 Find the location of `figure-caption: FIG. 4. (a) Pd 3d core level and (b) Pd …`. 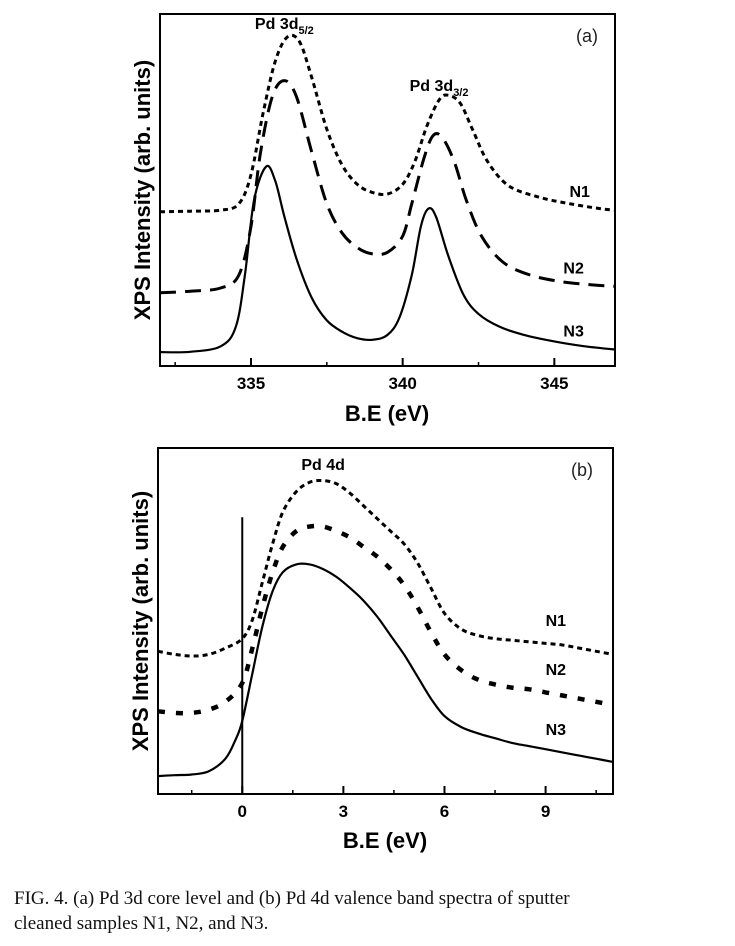

figure-caption: FIG. 4. (a) Pd 3d core level and (b) Pd … is located at coordinates (371, 911).